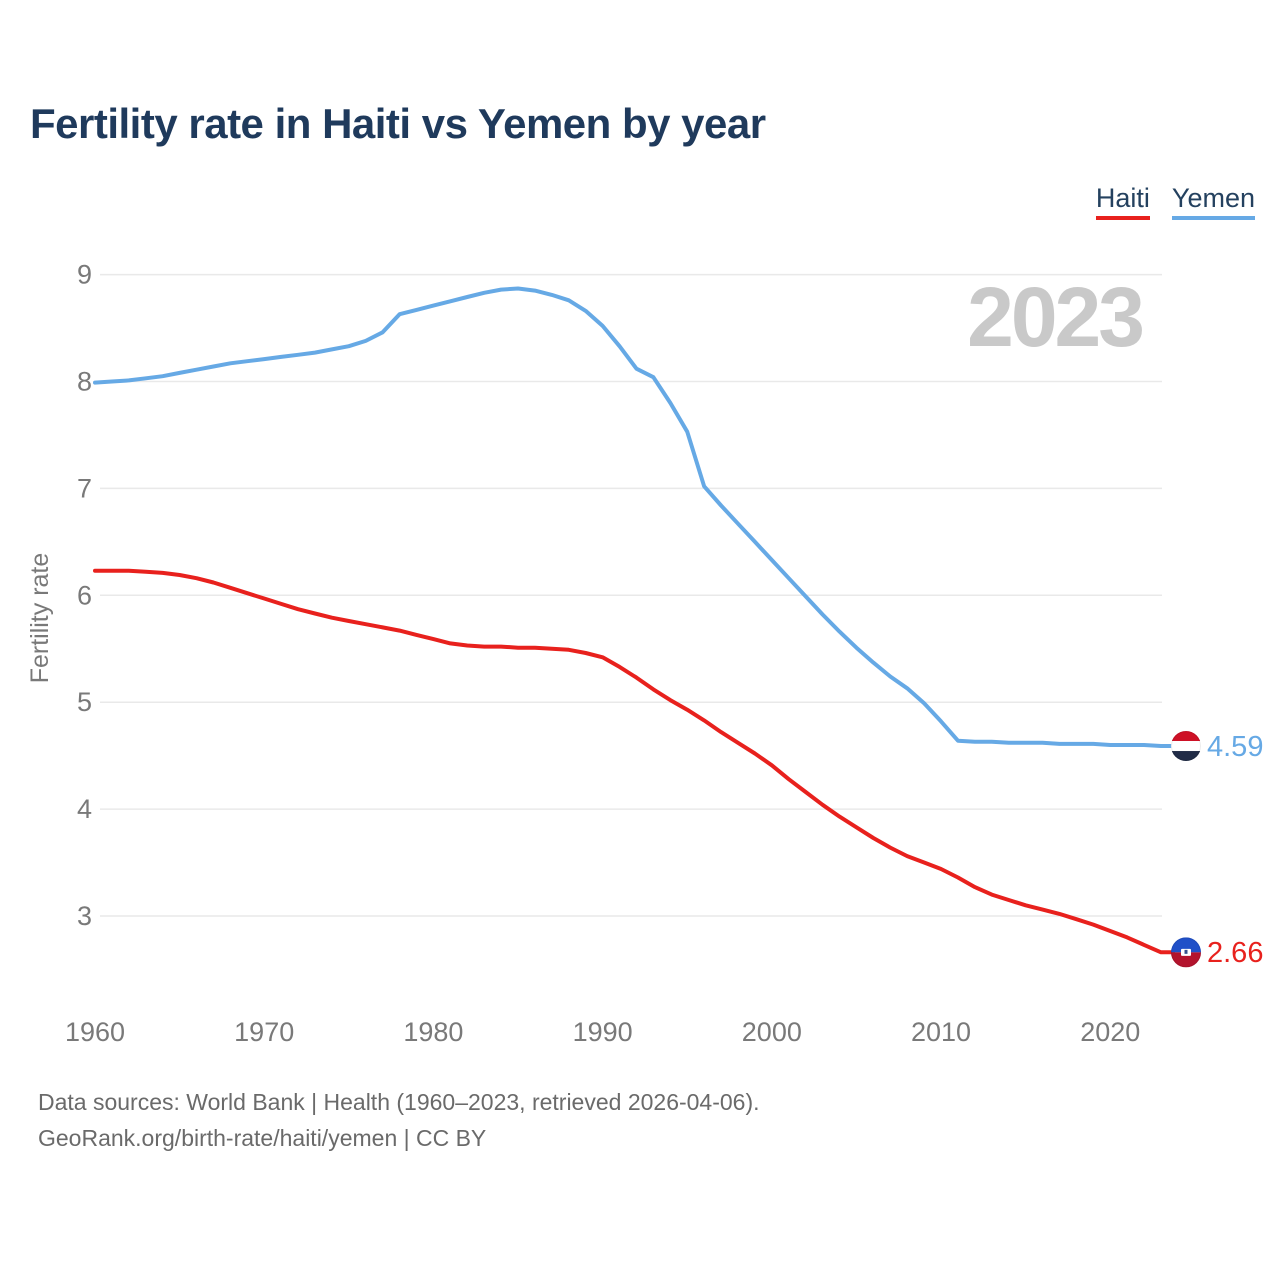 The image size is (1280, 1280). I want to click on legend: Haiti Yemen, so click(1175, 201).